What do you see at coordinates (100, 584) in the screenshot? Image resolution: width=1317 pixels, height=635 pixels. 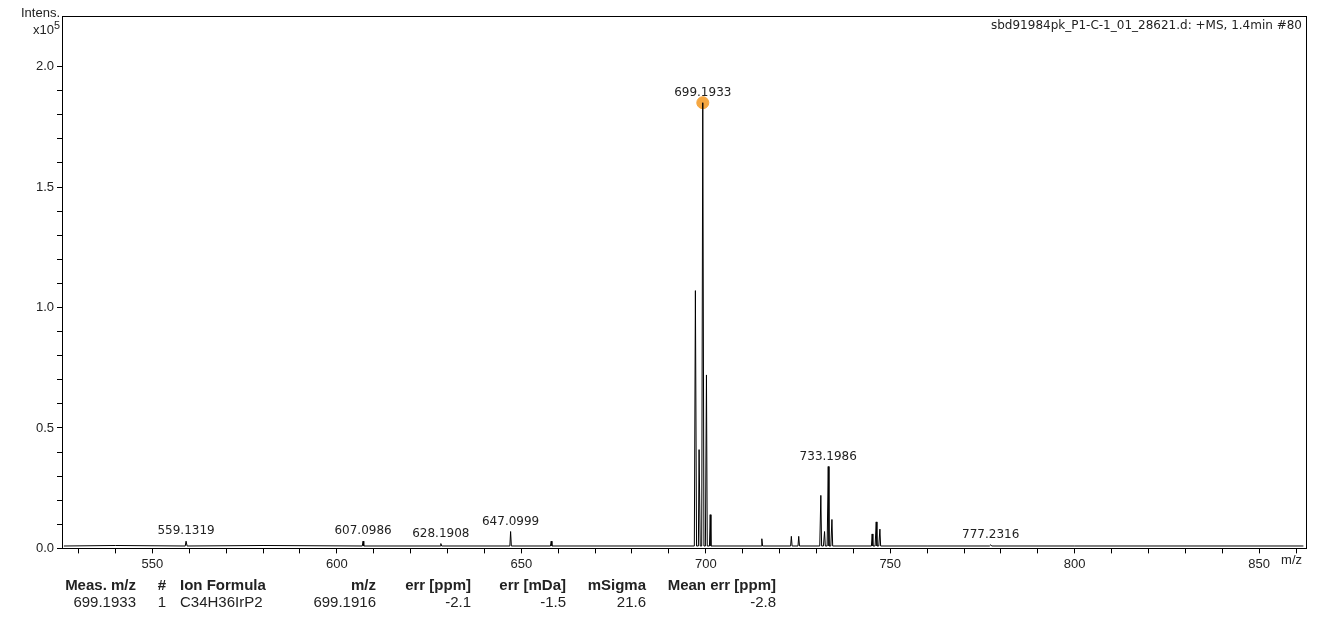 I see `text: Meas. m/z` at bounding box center [100, 584].